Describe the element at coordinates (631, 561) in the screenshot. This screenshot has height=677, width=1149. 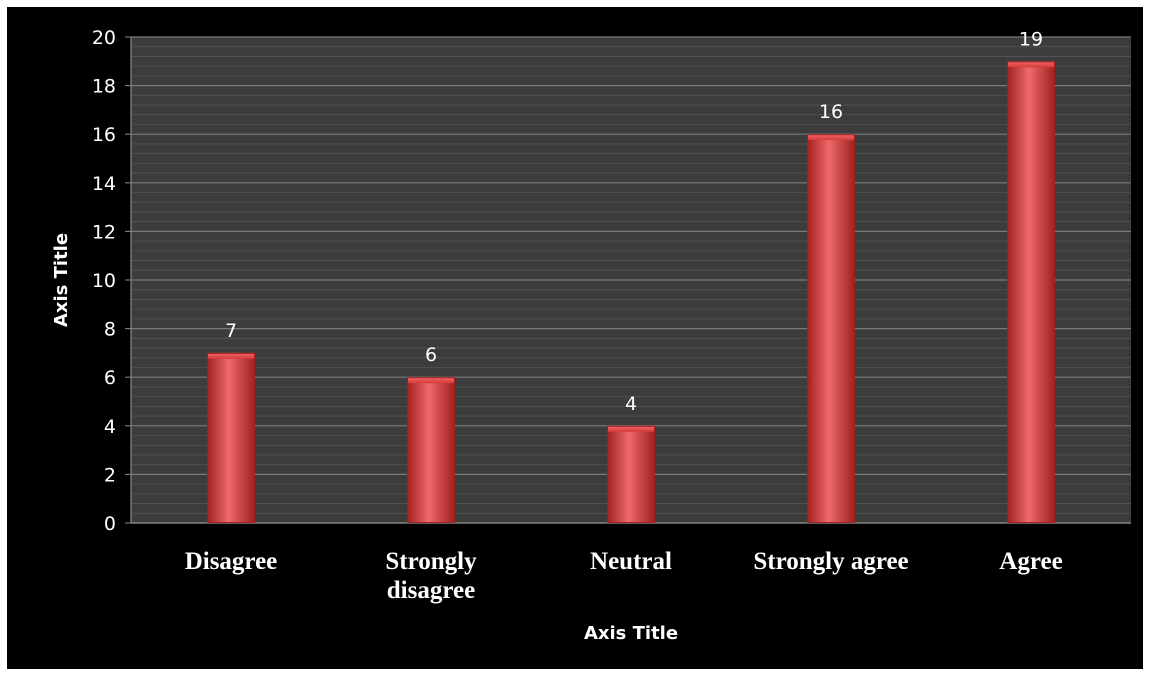
I see `category-label: Neutral` at that location.